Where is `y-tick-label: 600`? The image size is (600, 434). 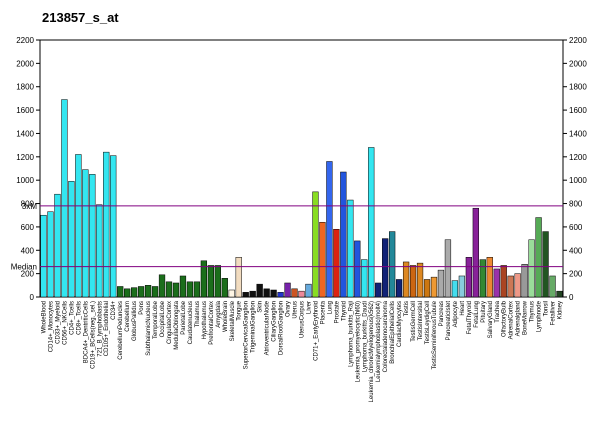 y-tick-label: 600 is located at coordinates (28, 227).